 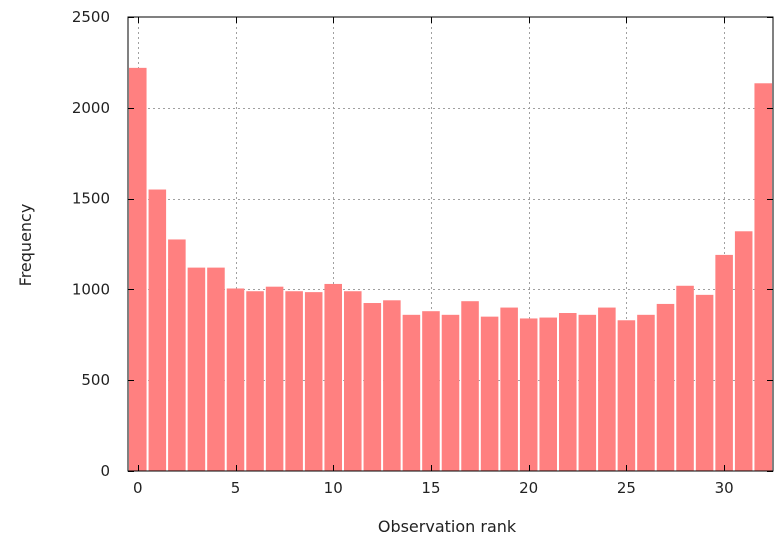 I want to click on x-tick-label: 30, so click(x=724, y=488).